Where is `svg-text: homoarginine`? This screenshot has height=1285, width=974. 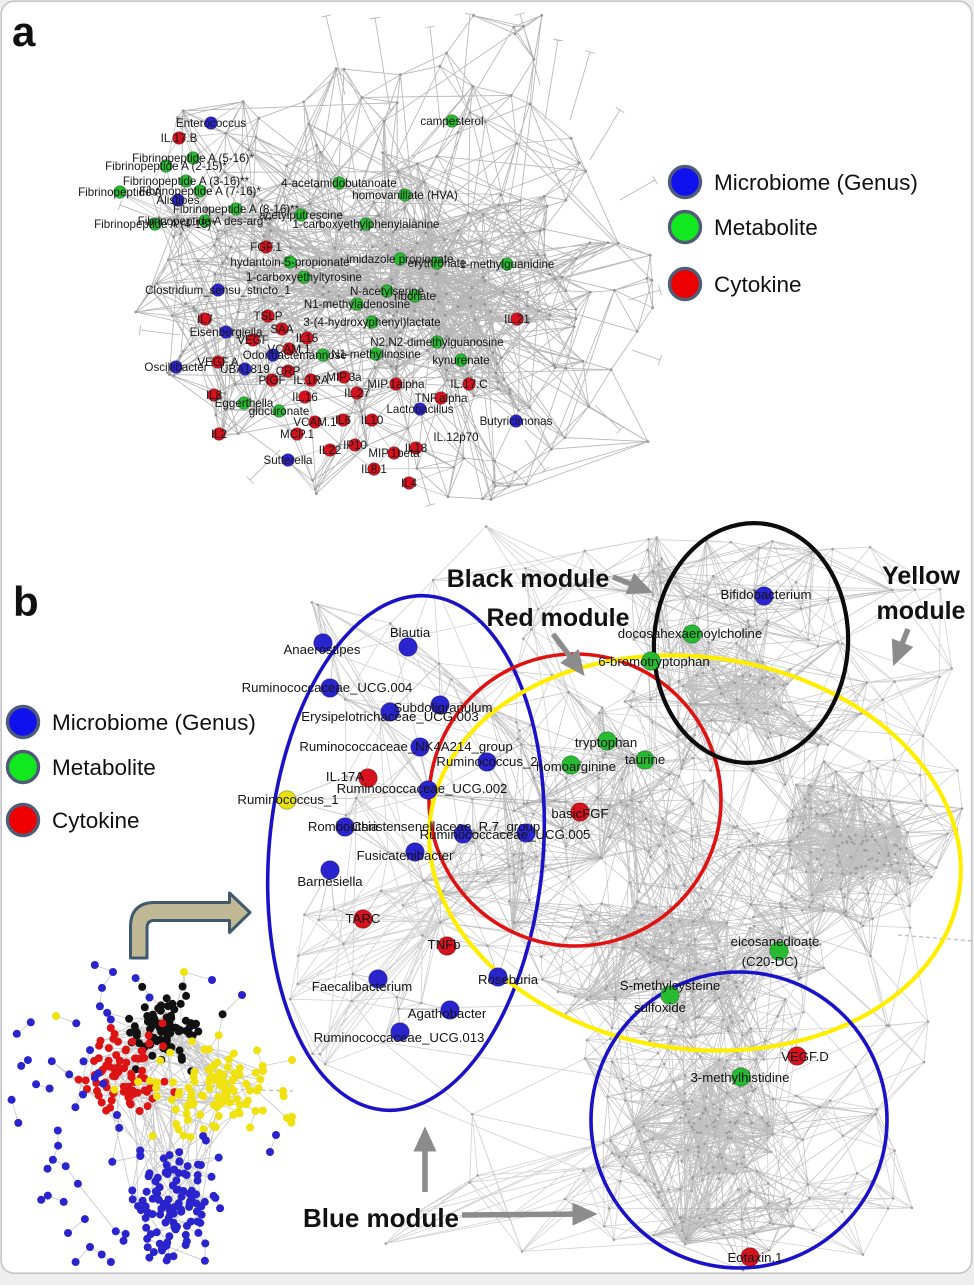 svg-text: homoarginine is located at coordinates (576, 766).